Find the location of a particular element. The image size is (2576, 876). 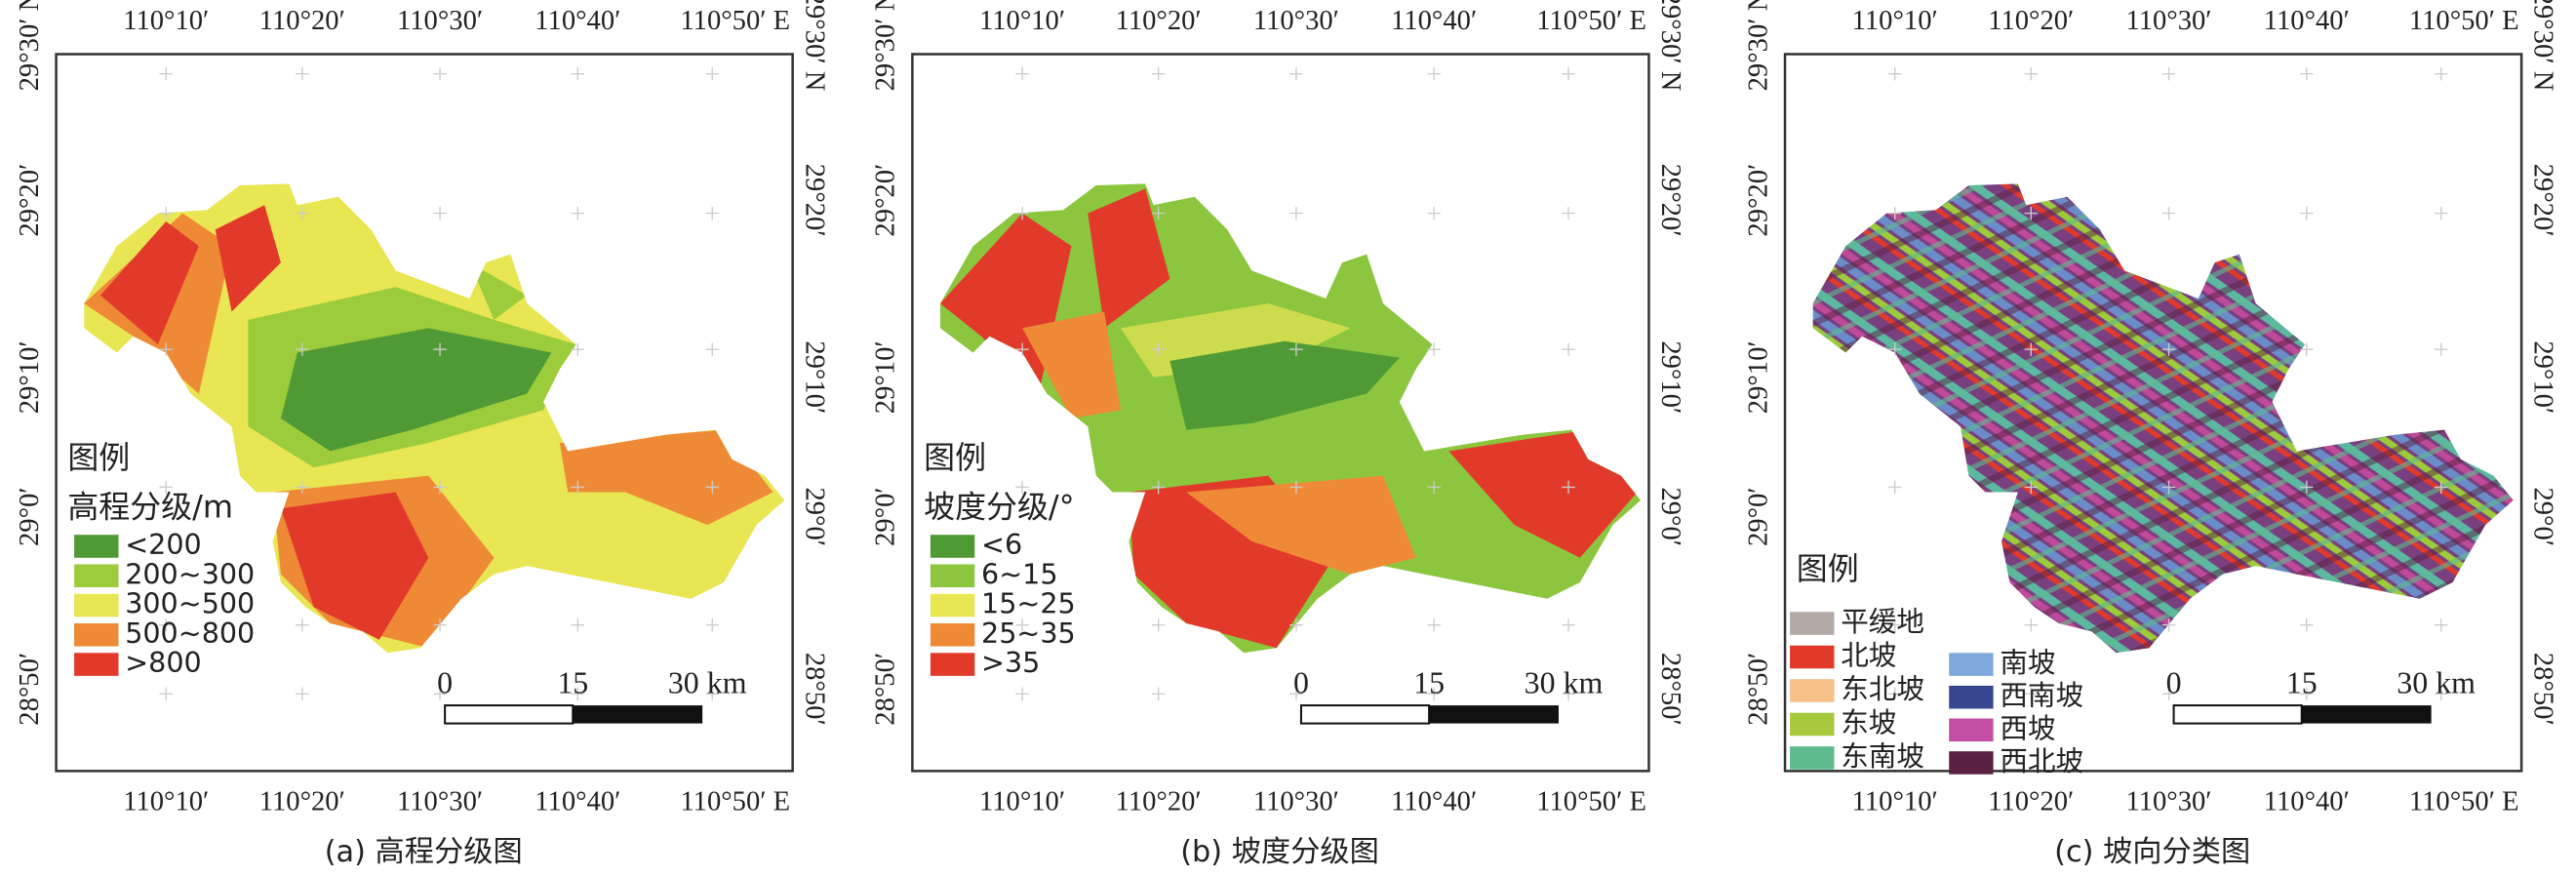

legend-label: 南坡 is located at coordinates (2028, 662).